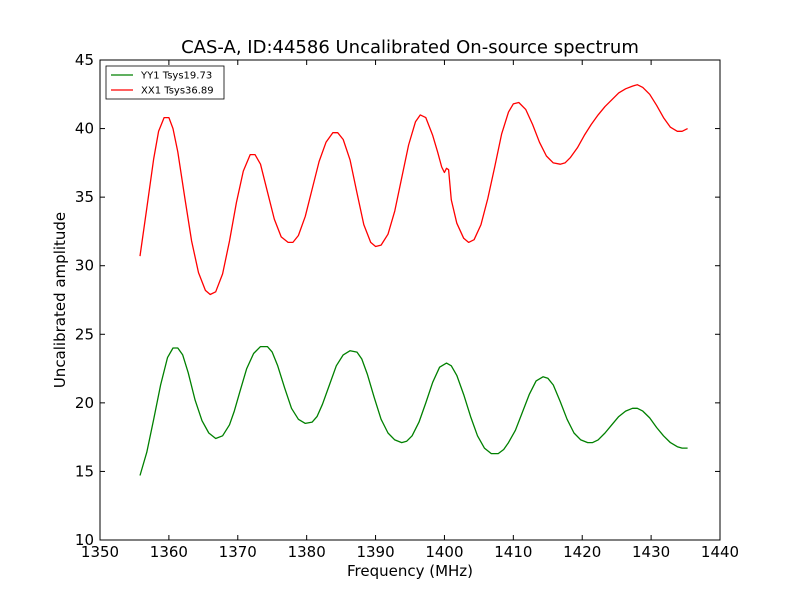 Image resolution: width=800 pixels, height=600 pixels. What do you see at coordinates (100, 552) in the screenshot?
I see `x-tick-label: 1350` at bounding box center [100, 552].